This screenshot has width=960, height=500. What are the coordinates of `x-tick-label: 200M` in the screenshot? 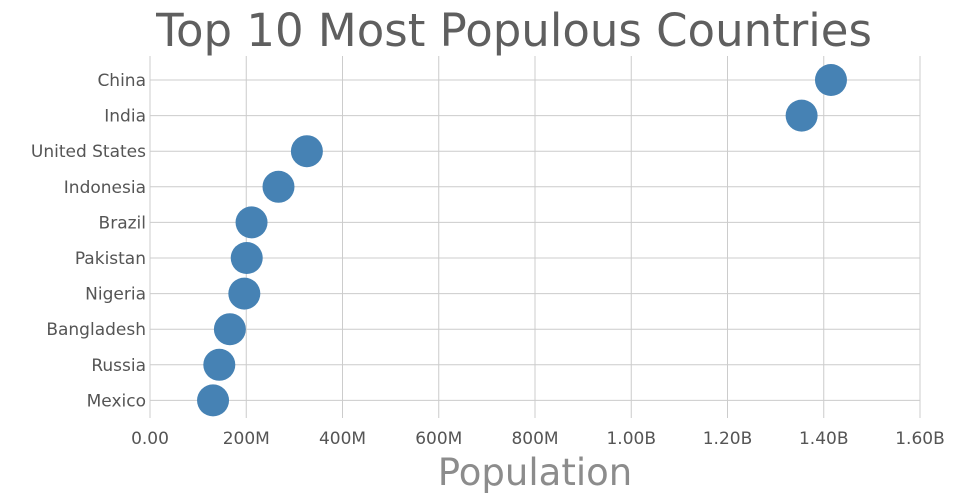 It's located at (246, 439).